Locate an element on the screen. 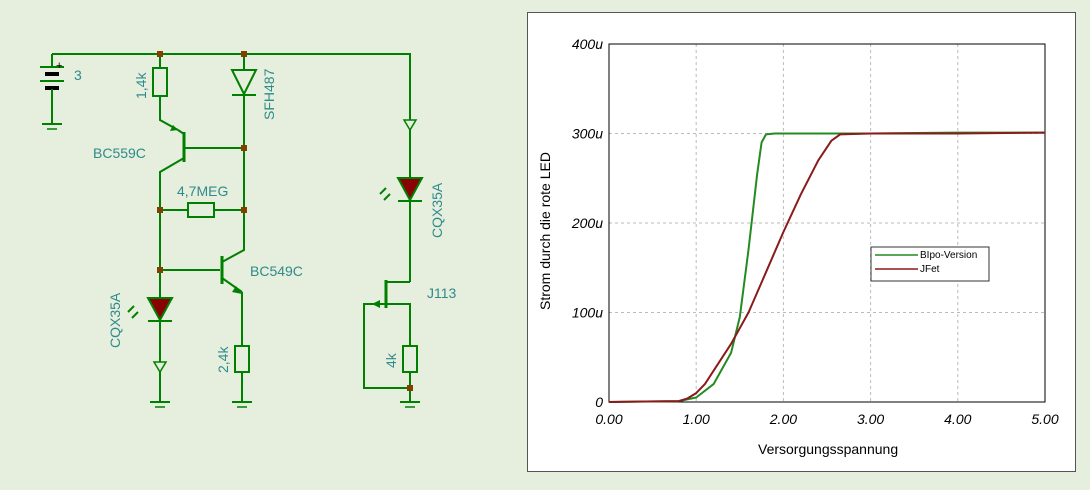 This screenshot has width=1090, height=490. x-tick-label: 5.00 is located at coordinates (1044, 419).